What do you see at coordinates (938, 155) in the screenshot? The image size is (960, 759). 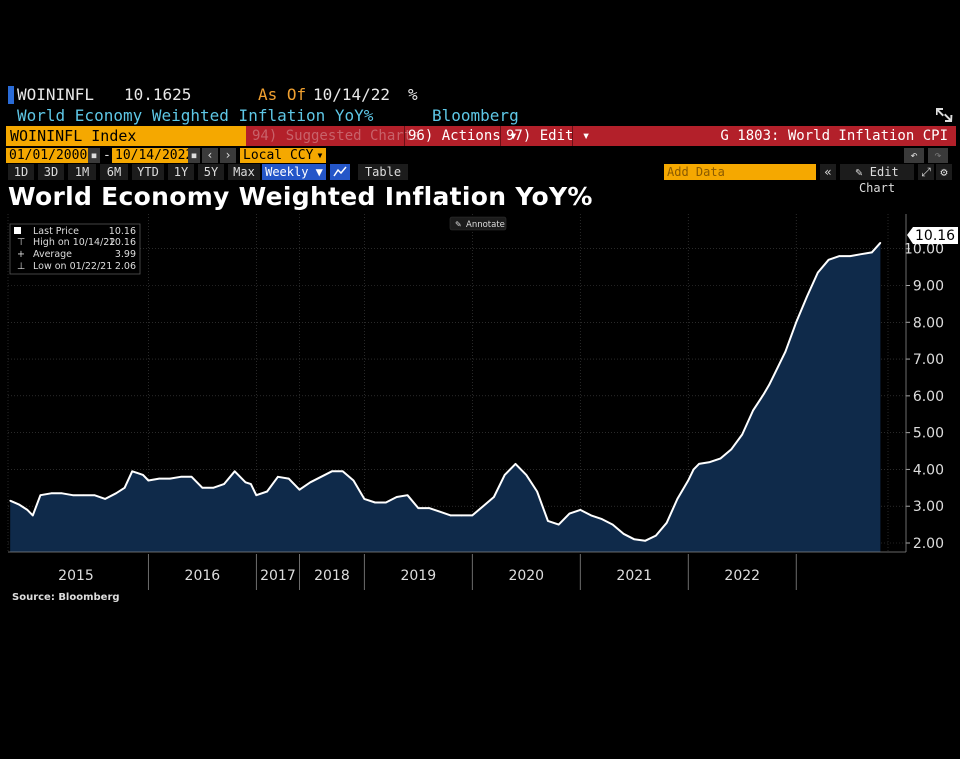 I see `redo-icon: ↷` at bounding box center [938, 155].